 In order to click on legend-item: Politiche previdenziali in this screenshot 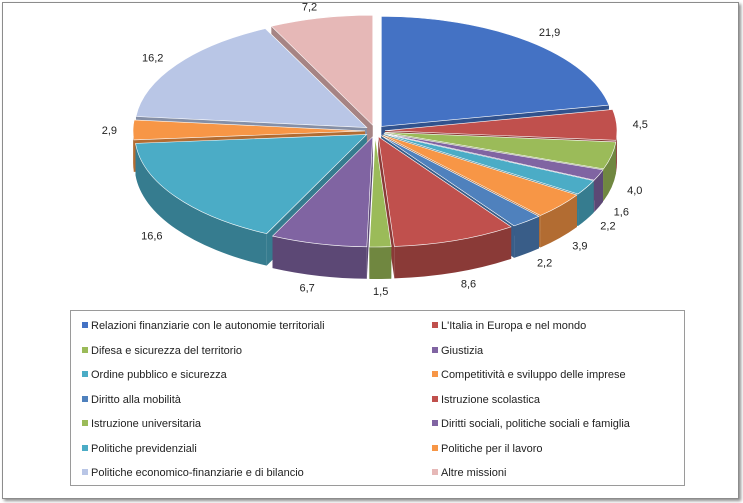, I will do `click(139, 449)`.